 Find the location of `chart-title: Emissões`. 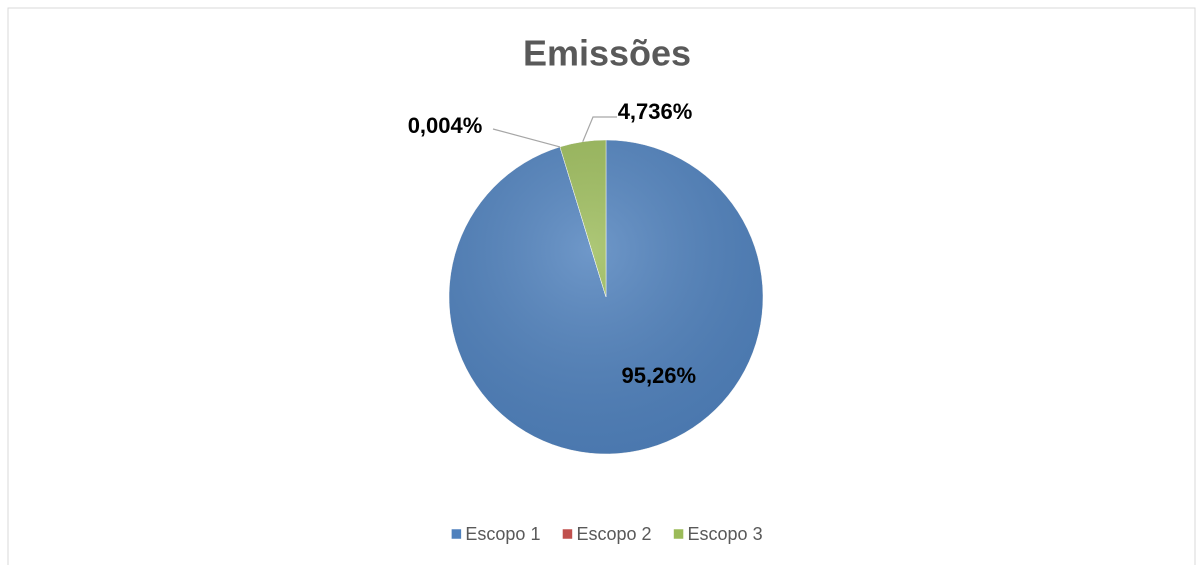

chart-title: Emissões is located at coordinates (607, 53).